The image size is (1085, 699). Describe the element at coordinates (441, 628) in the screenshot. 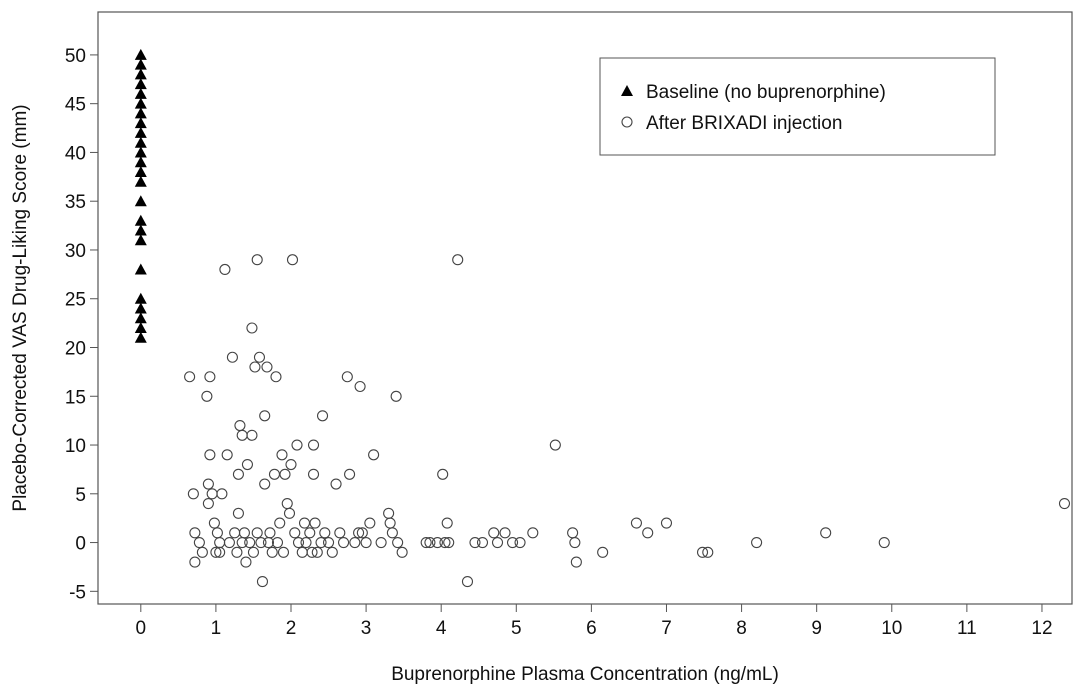

I see `x-tick-label: 4` at that location.